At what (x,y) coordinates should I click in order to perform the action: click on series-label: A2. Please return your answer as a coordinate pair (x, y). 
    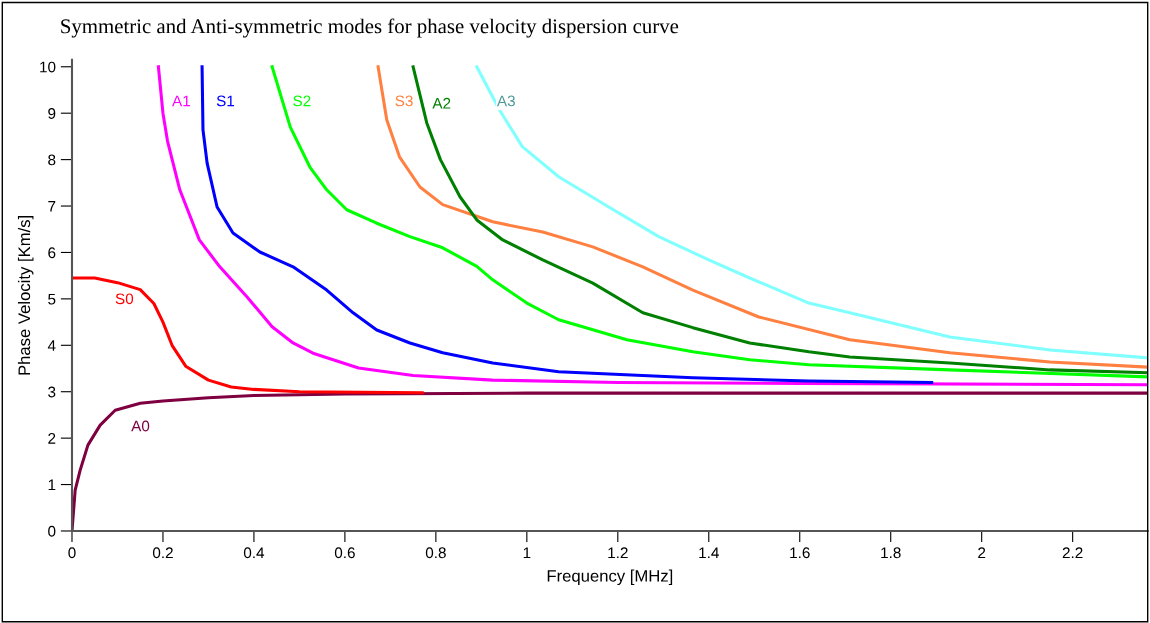
    Looking at the image, I should click on (441, 103).